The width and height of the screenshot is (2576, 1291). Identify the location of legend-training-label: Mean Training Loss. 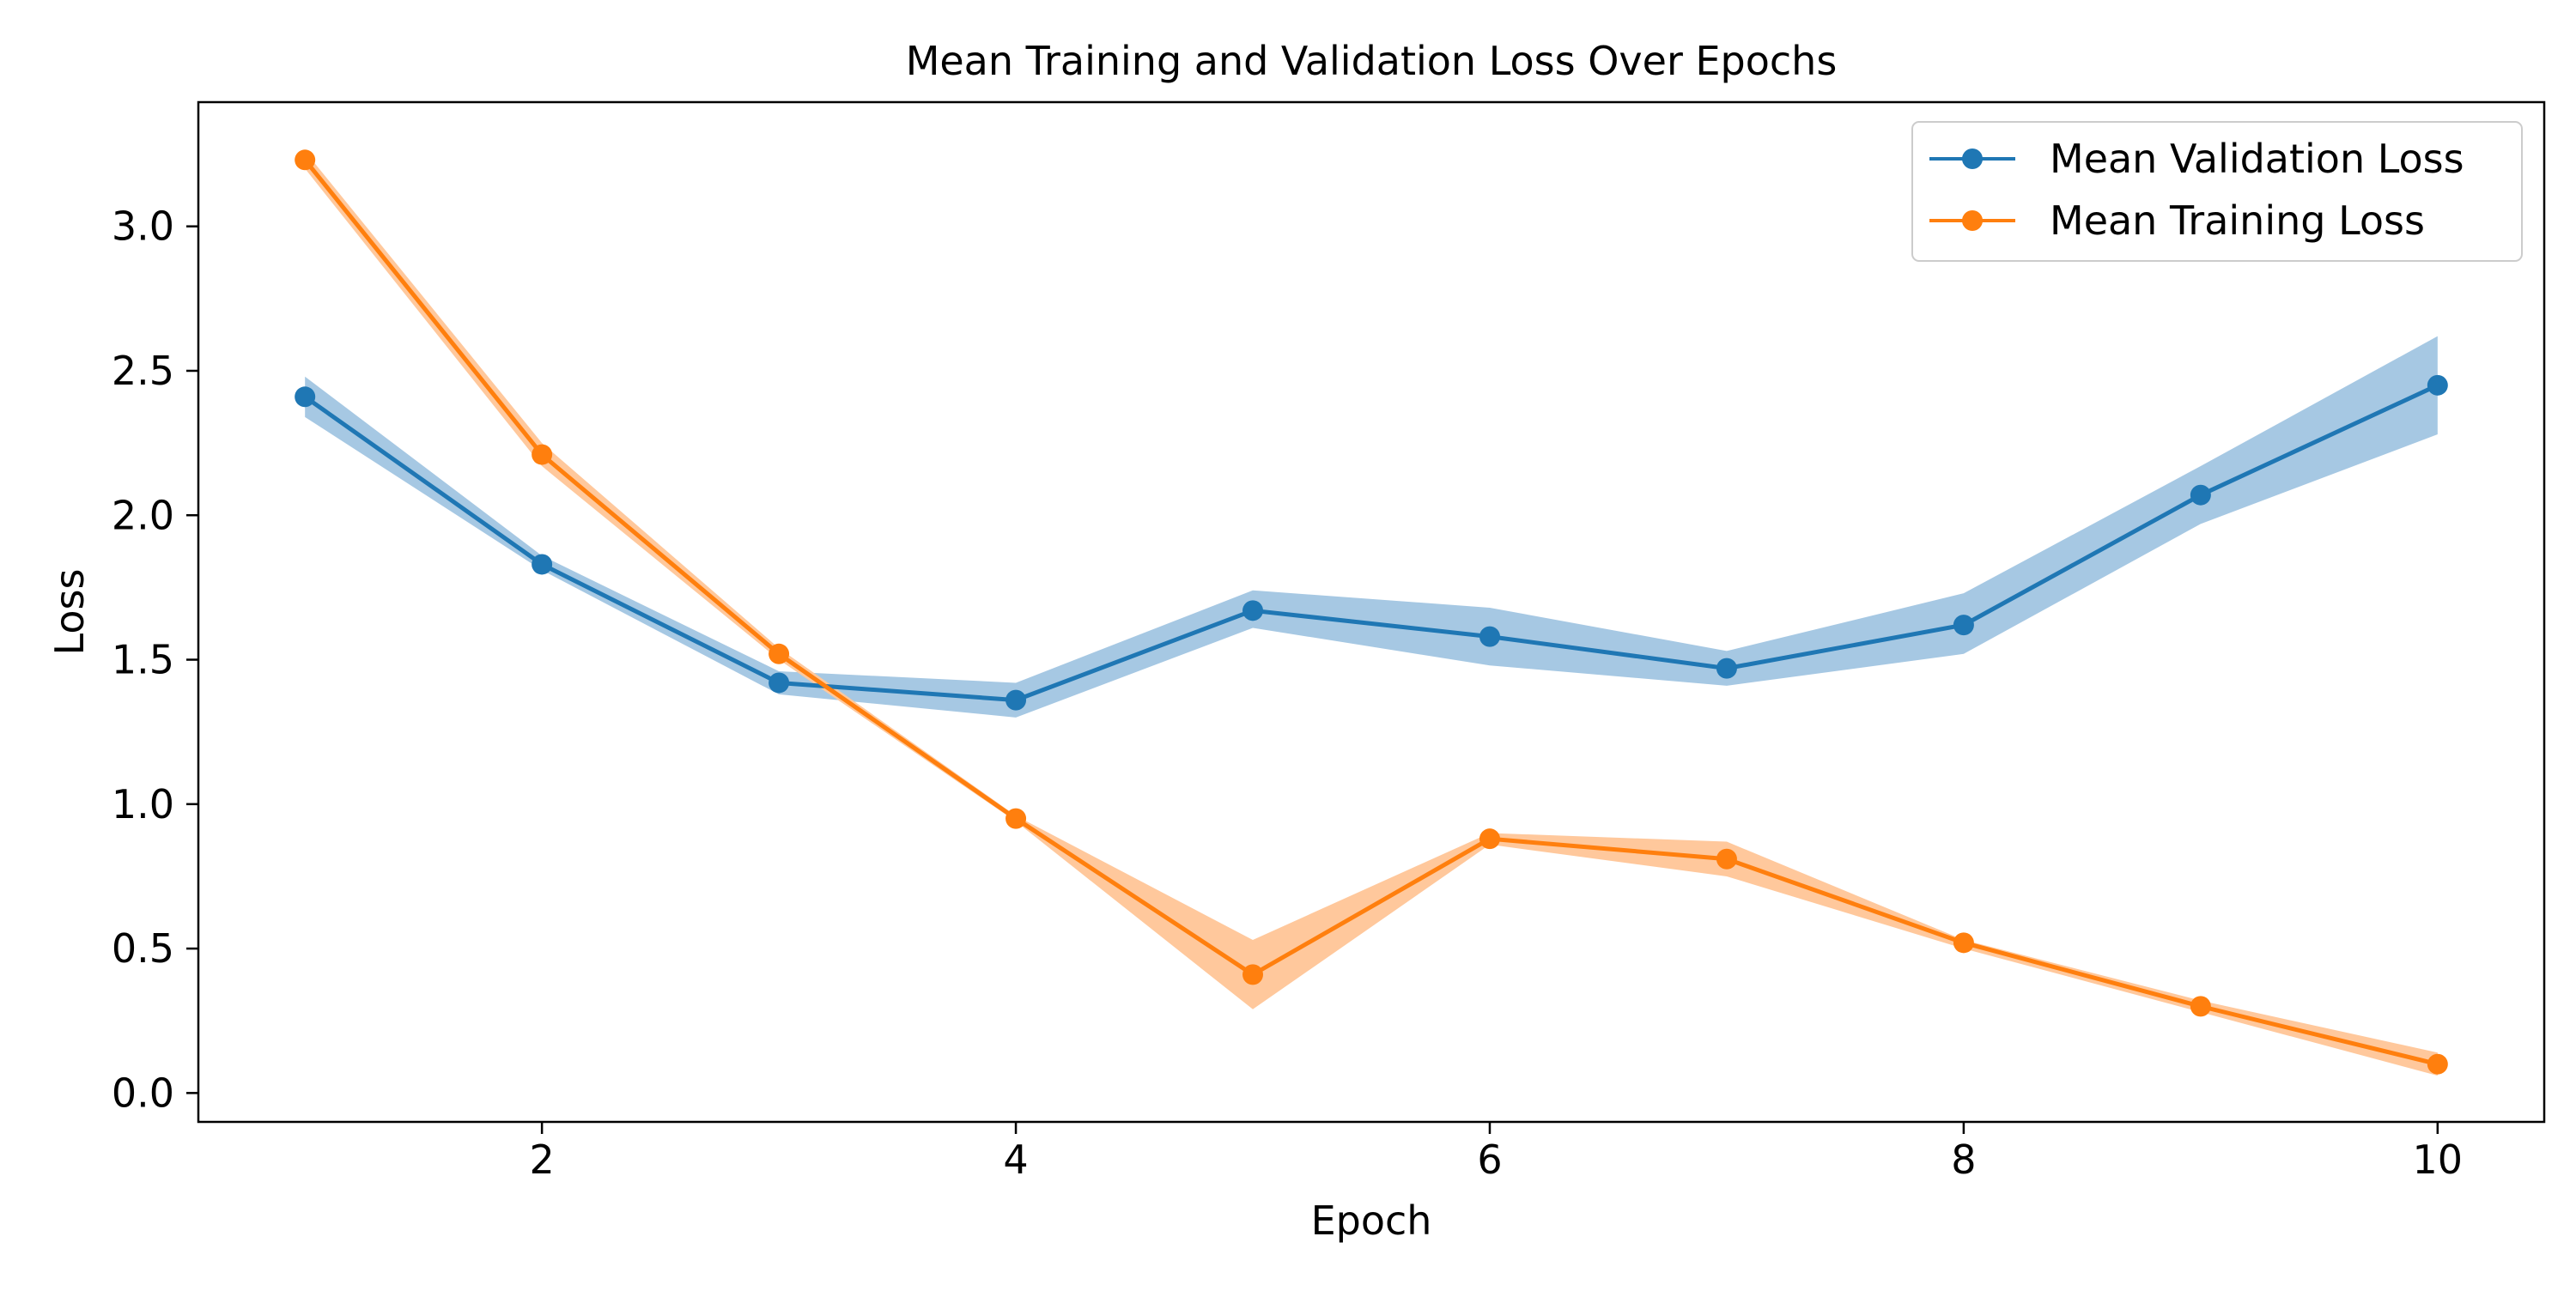
(2237, 221).